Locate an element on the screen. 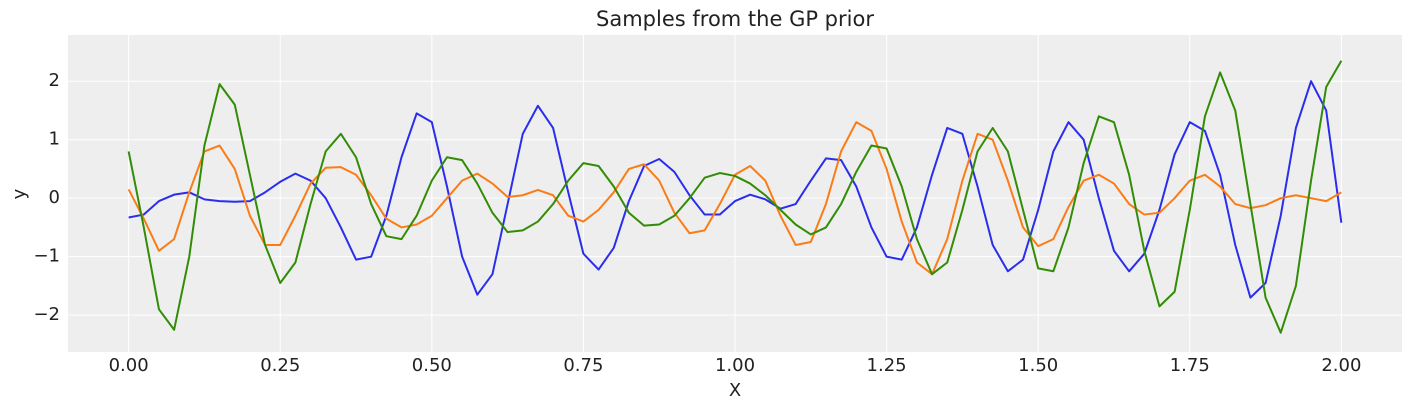 The image size is (1411, 411). x-tick-label: 1.00 is located at coordinates (735, 365).